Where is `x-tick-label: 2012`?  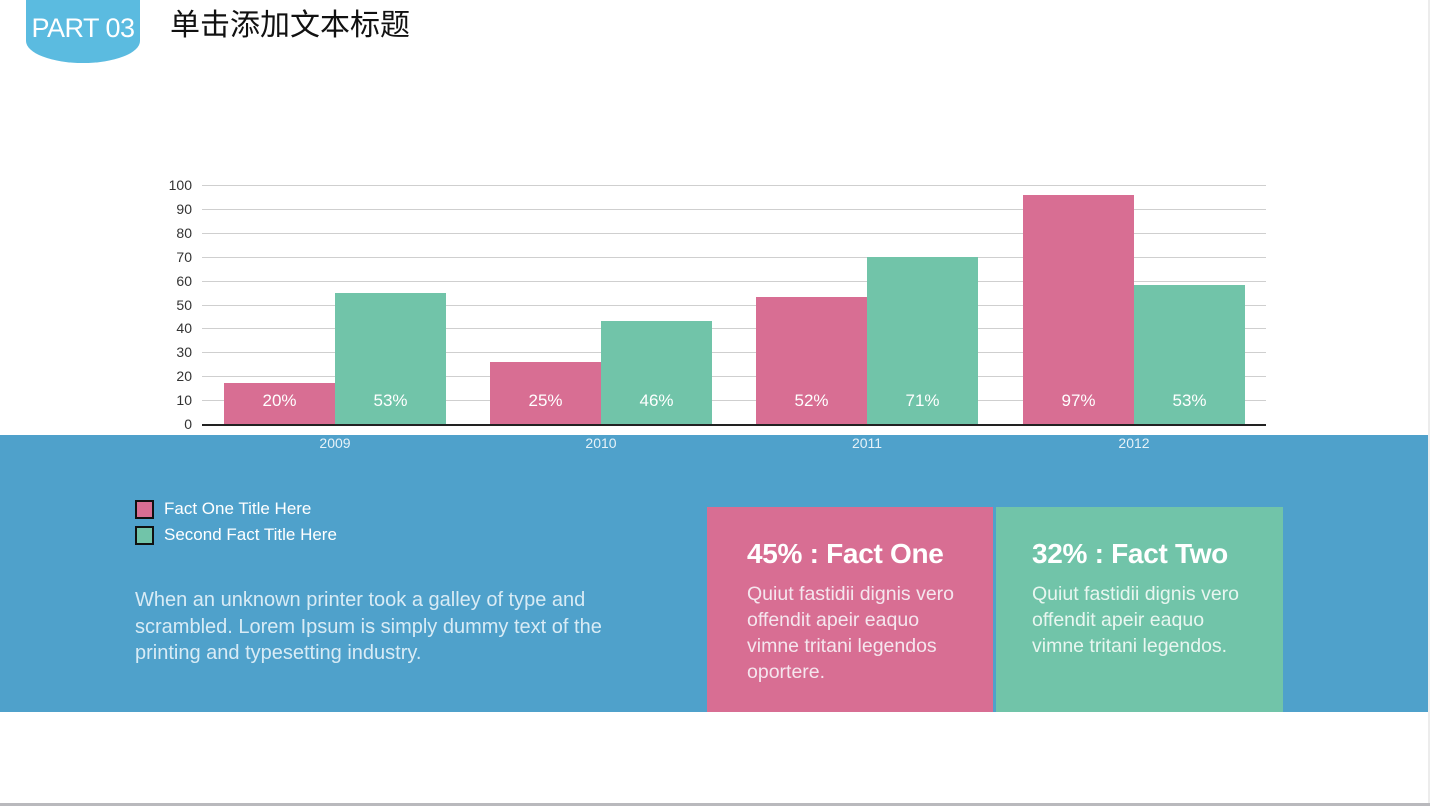 x-tick-label: 2012 is located at coordinates (1134, 443).